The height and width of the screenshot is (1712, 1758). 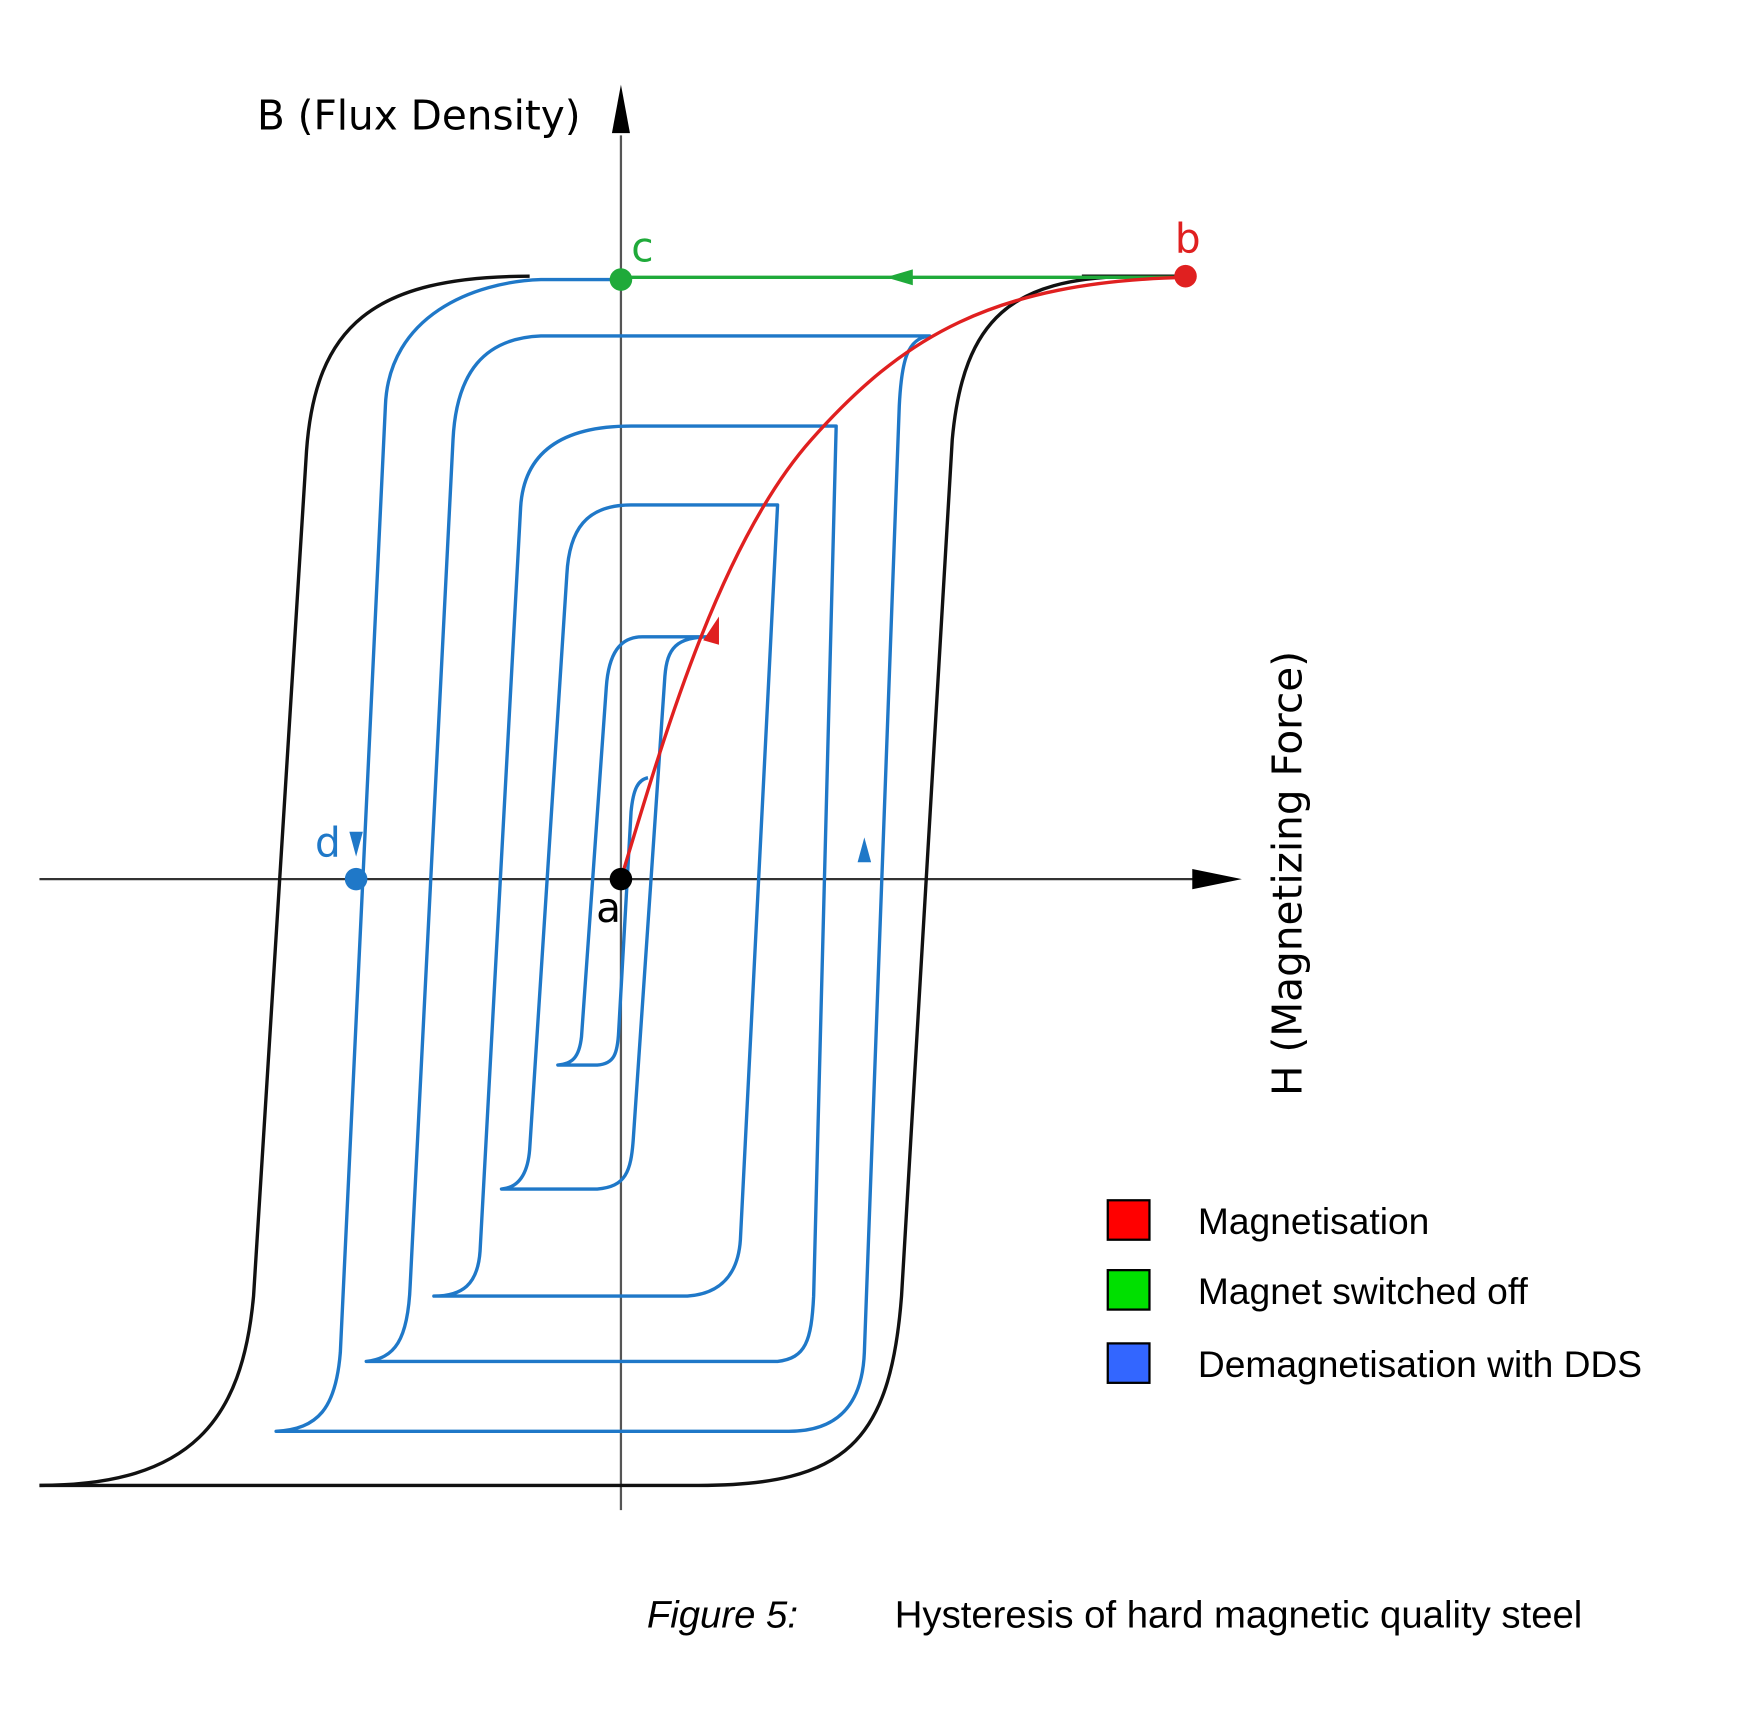 What do you see at coordinates (621, 279) in the screenshot?
I see `point-c` at bounding box center [621, 279].